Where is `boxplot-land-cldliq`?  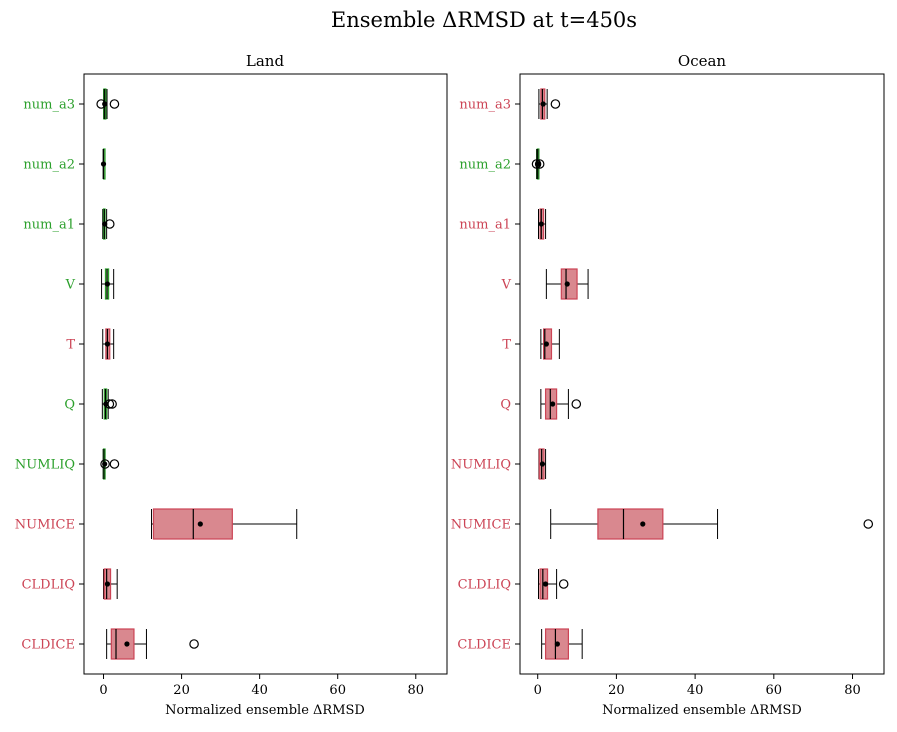 boxplot-land-cldliq is located at coordinates (110, 584).